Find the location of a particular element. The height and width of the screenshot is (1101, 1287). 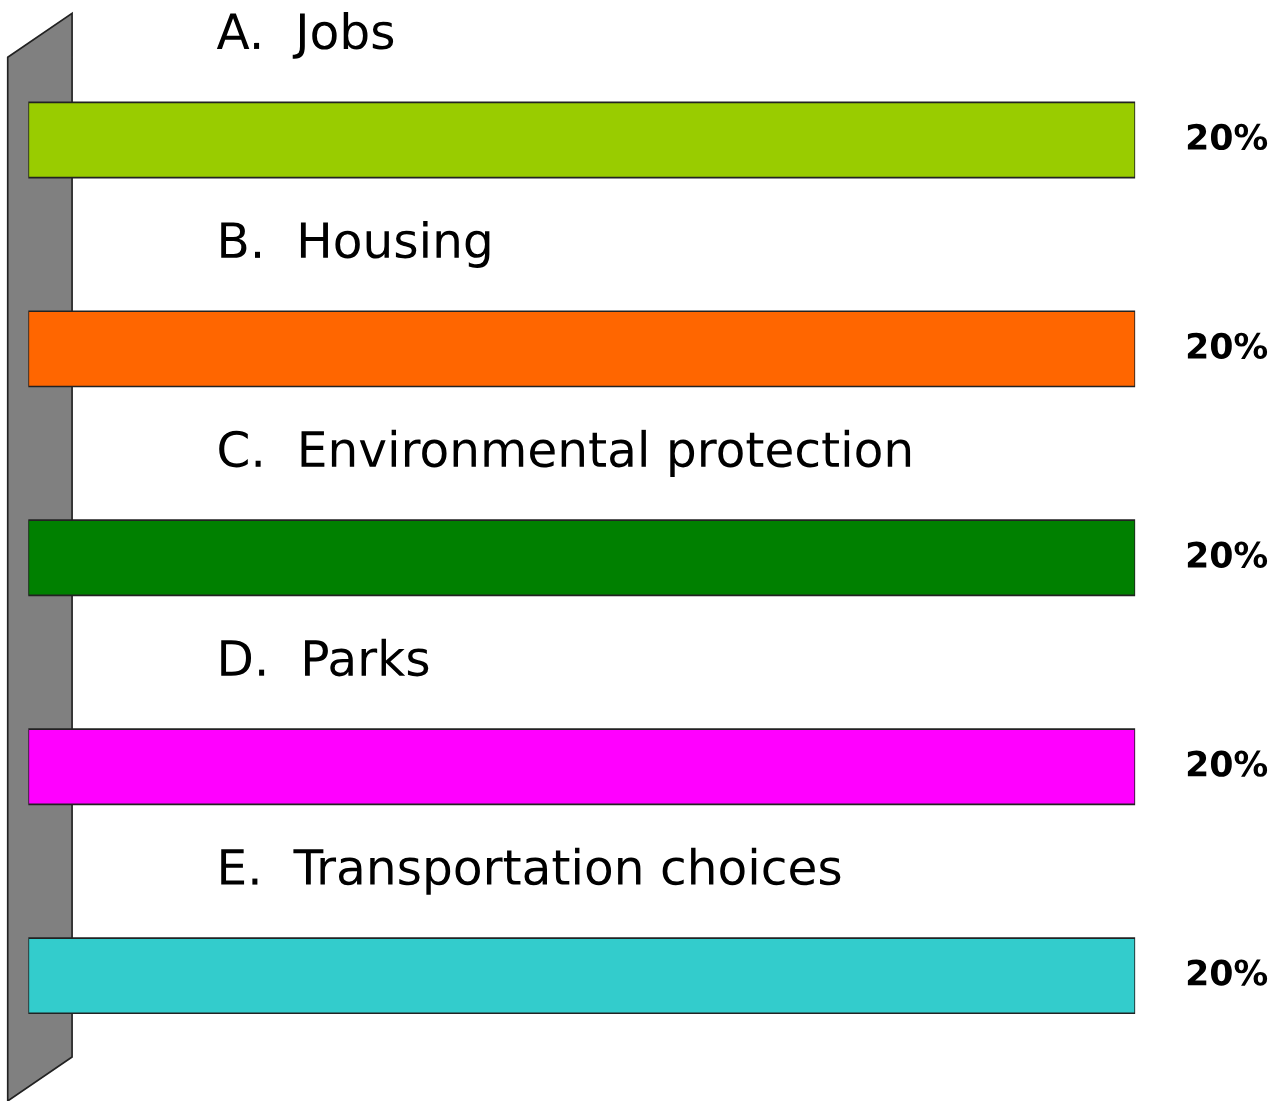

y-tick-label: C. Environmental protection is located at coordinates (565, 453).